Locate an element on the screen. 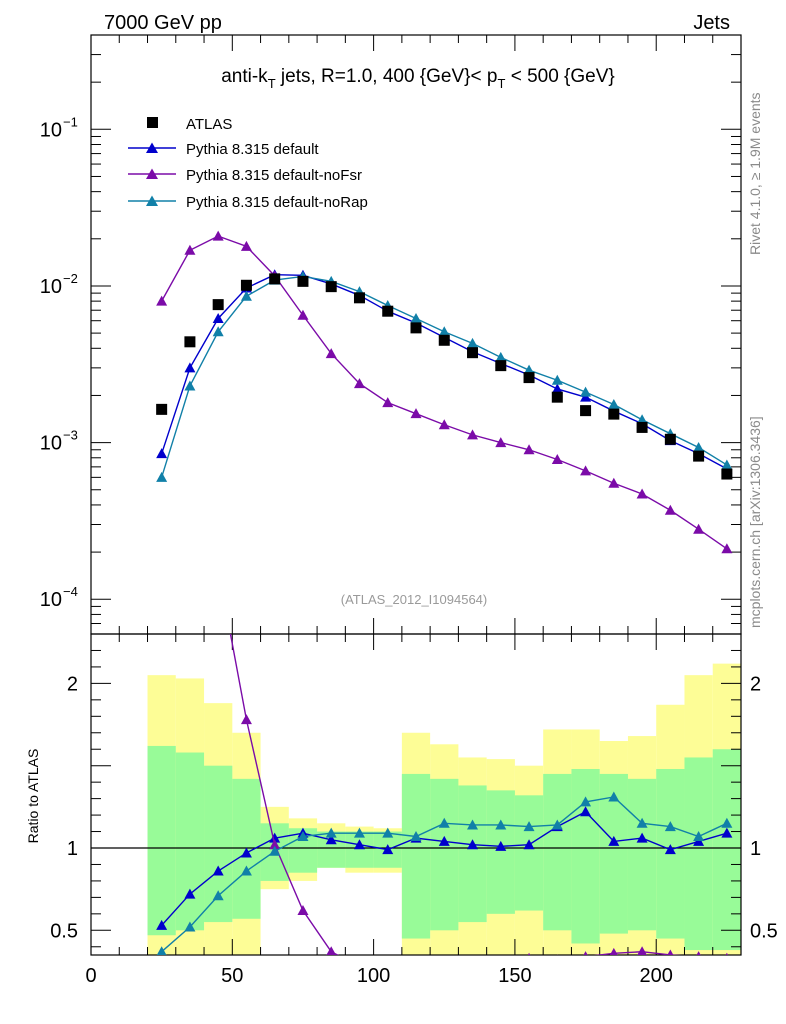  ratio-y-tick-label: 2 is located at coordinates (72, 684).